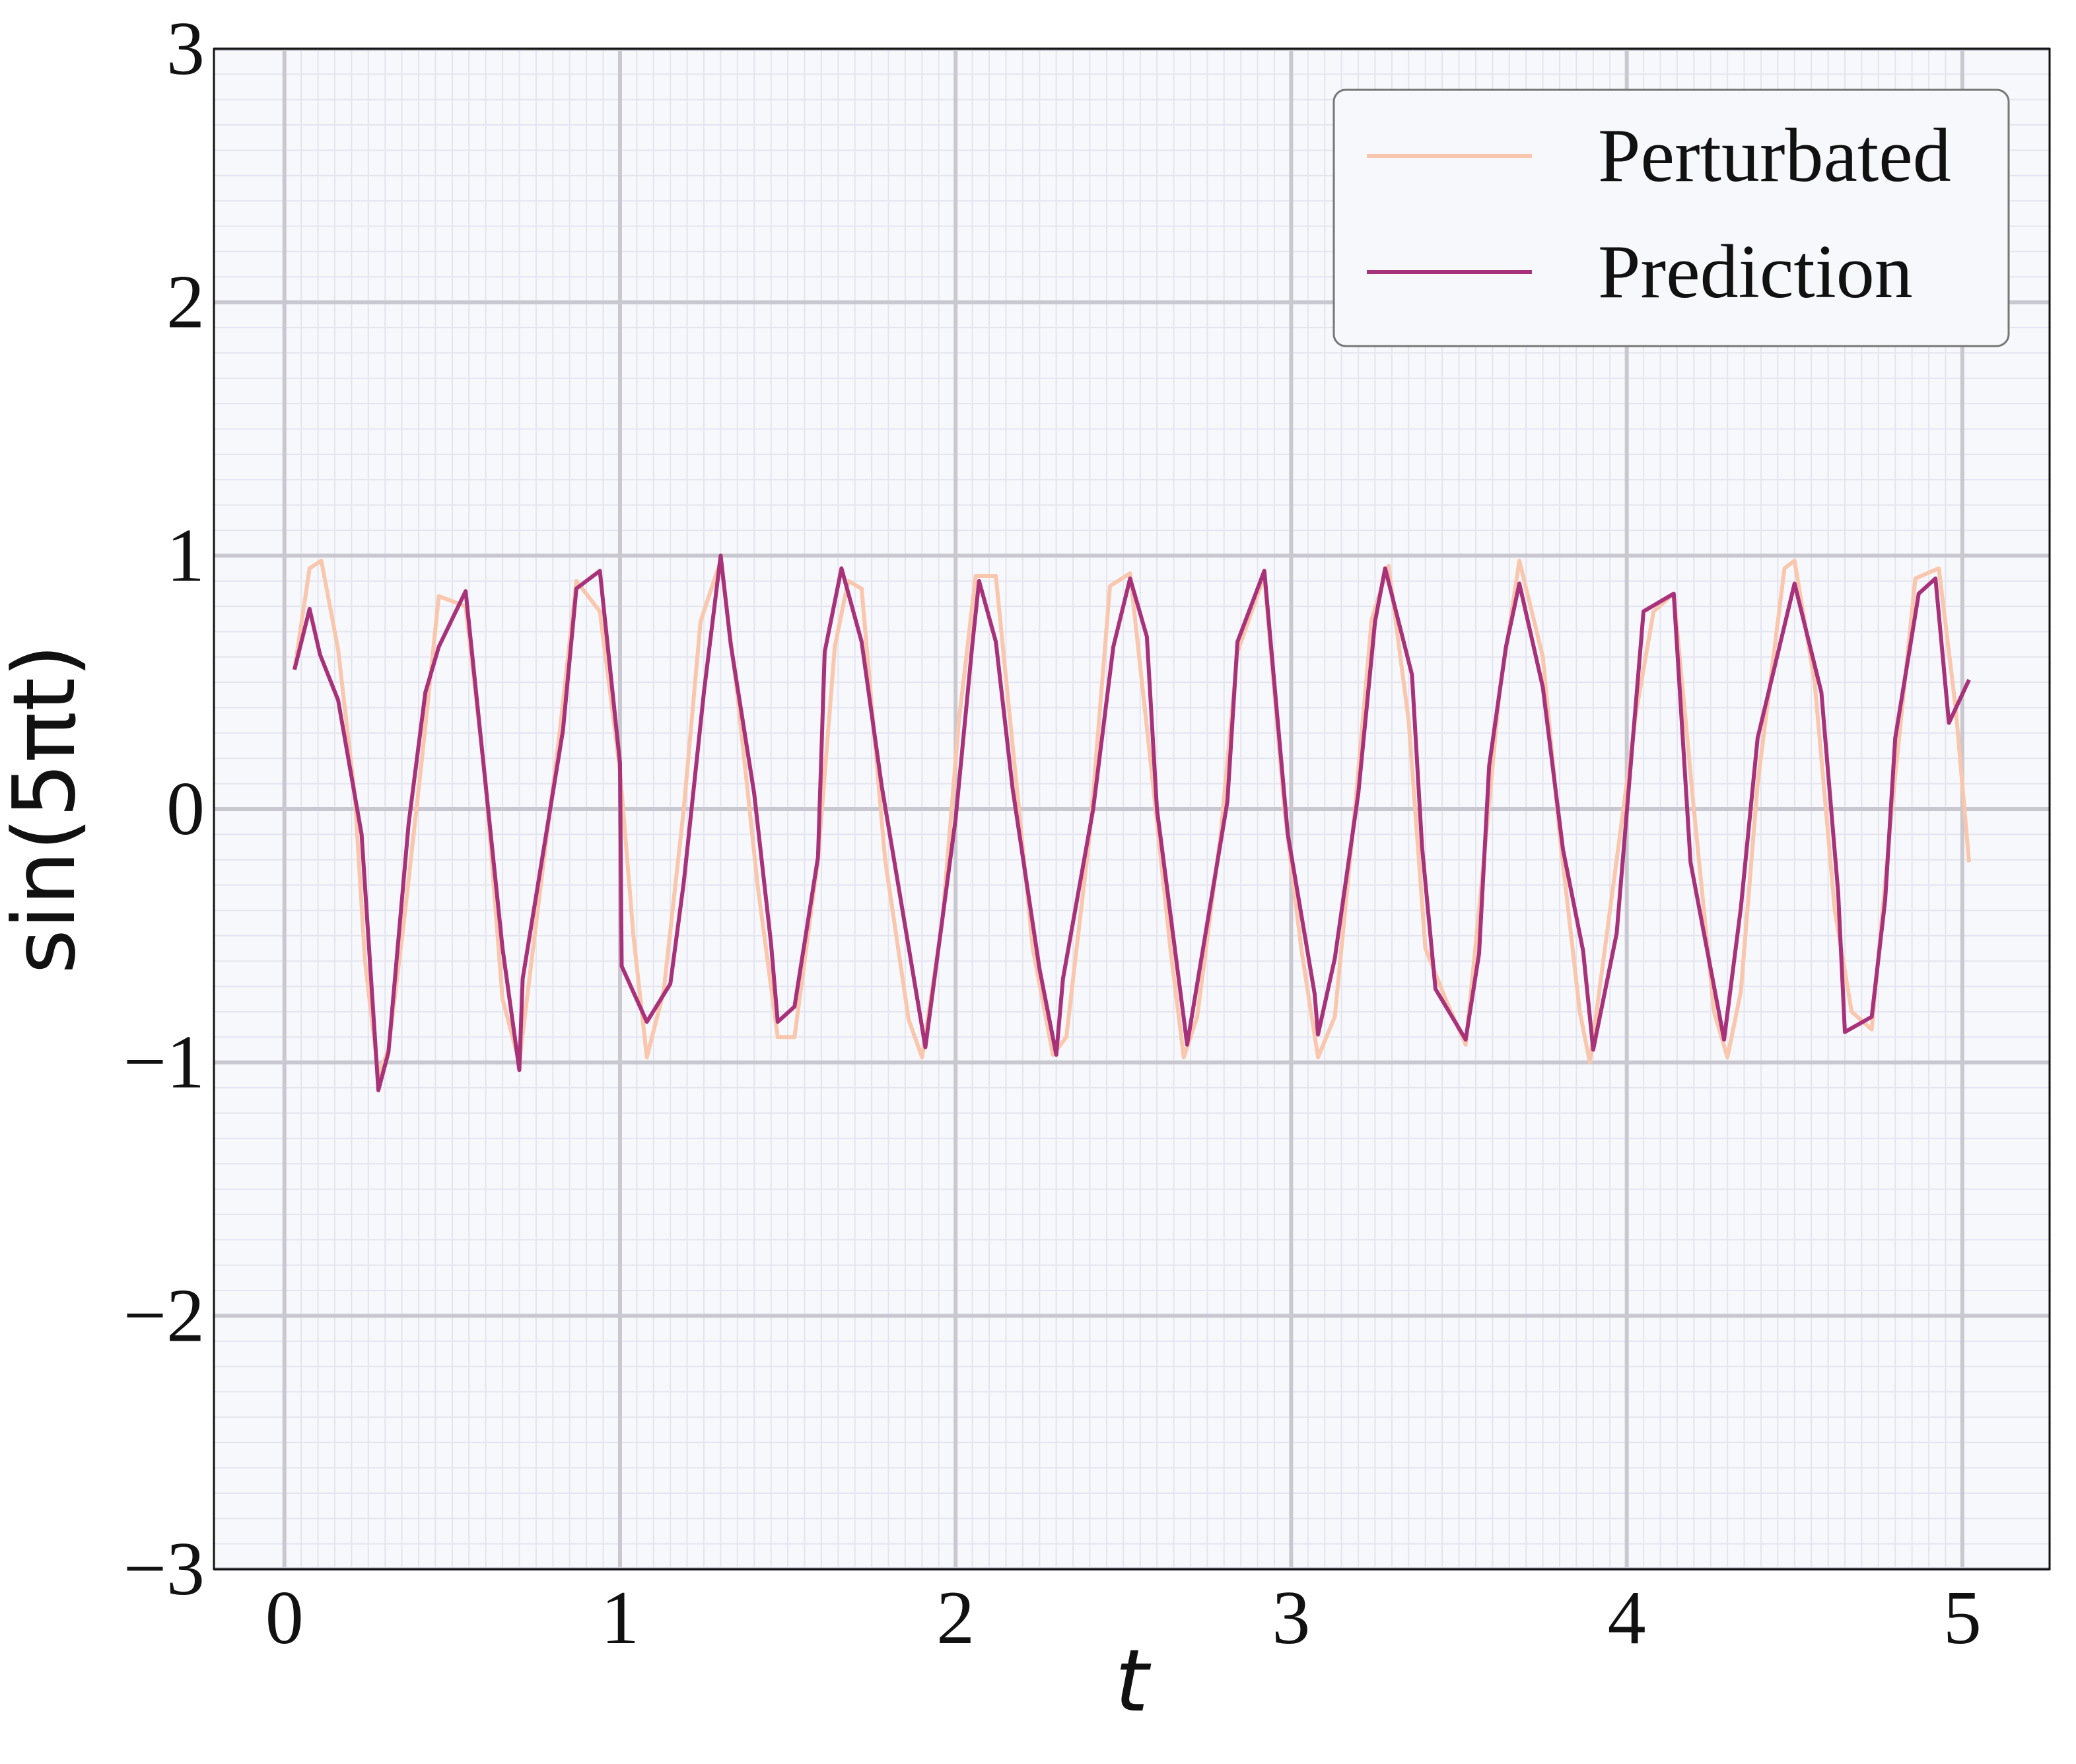 The image size is (2076, 1764). I want to click on legend-label: Prediction, so click(1755, 272).